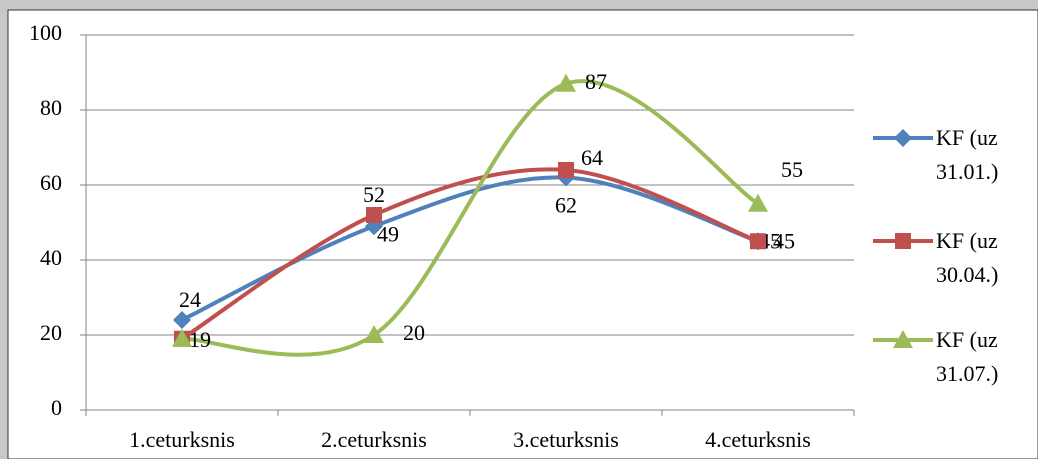 This screenshot has height=459, width=1038. I want to click on data-label: 20, so click(414, 332).